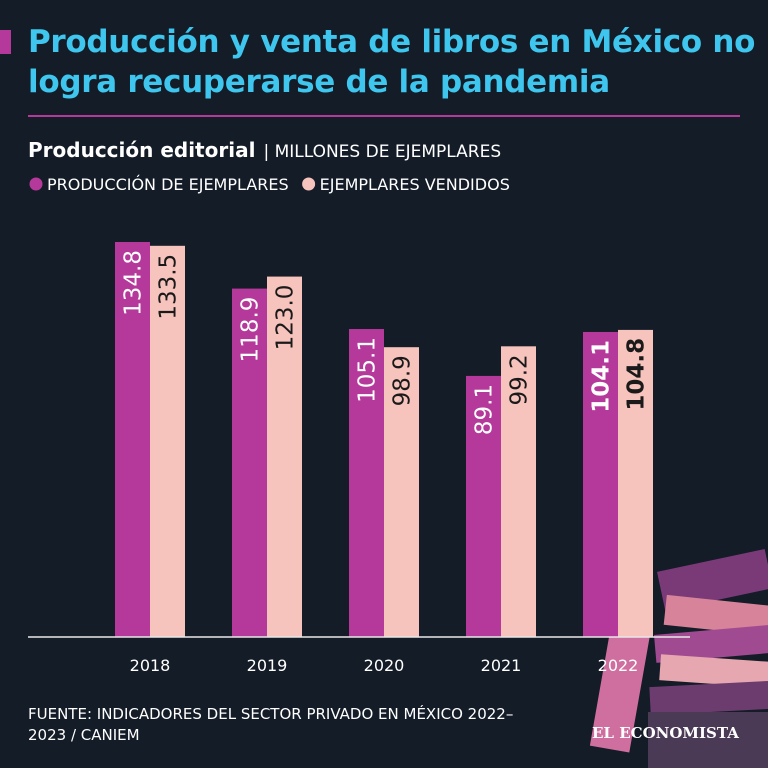 The height and width of the screenshot is (768, 768). What do you see at coordinates (142, 150) in the screenshot?
I see `subtitle: Producción editorial` at bounding box center [142, 150].